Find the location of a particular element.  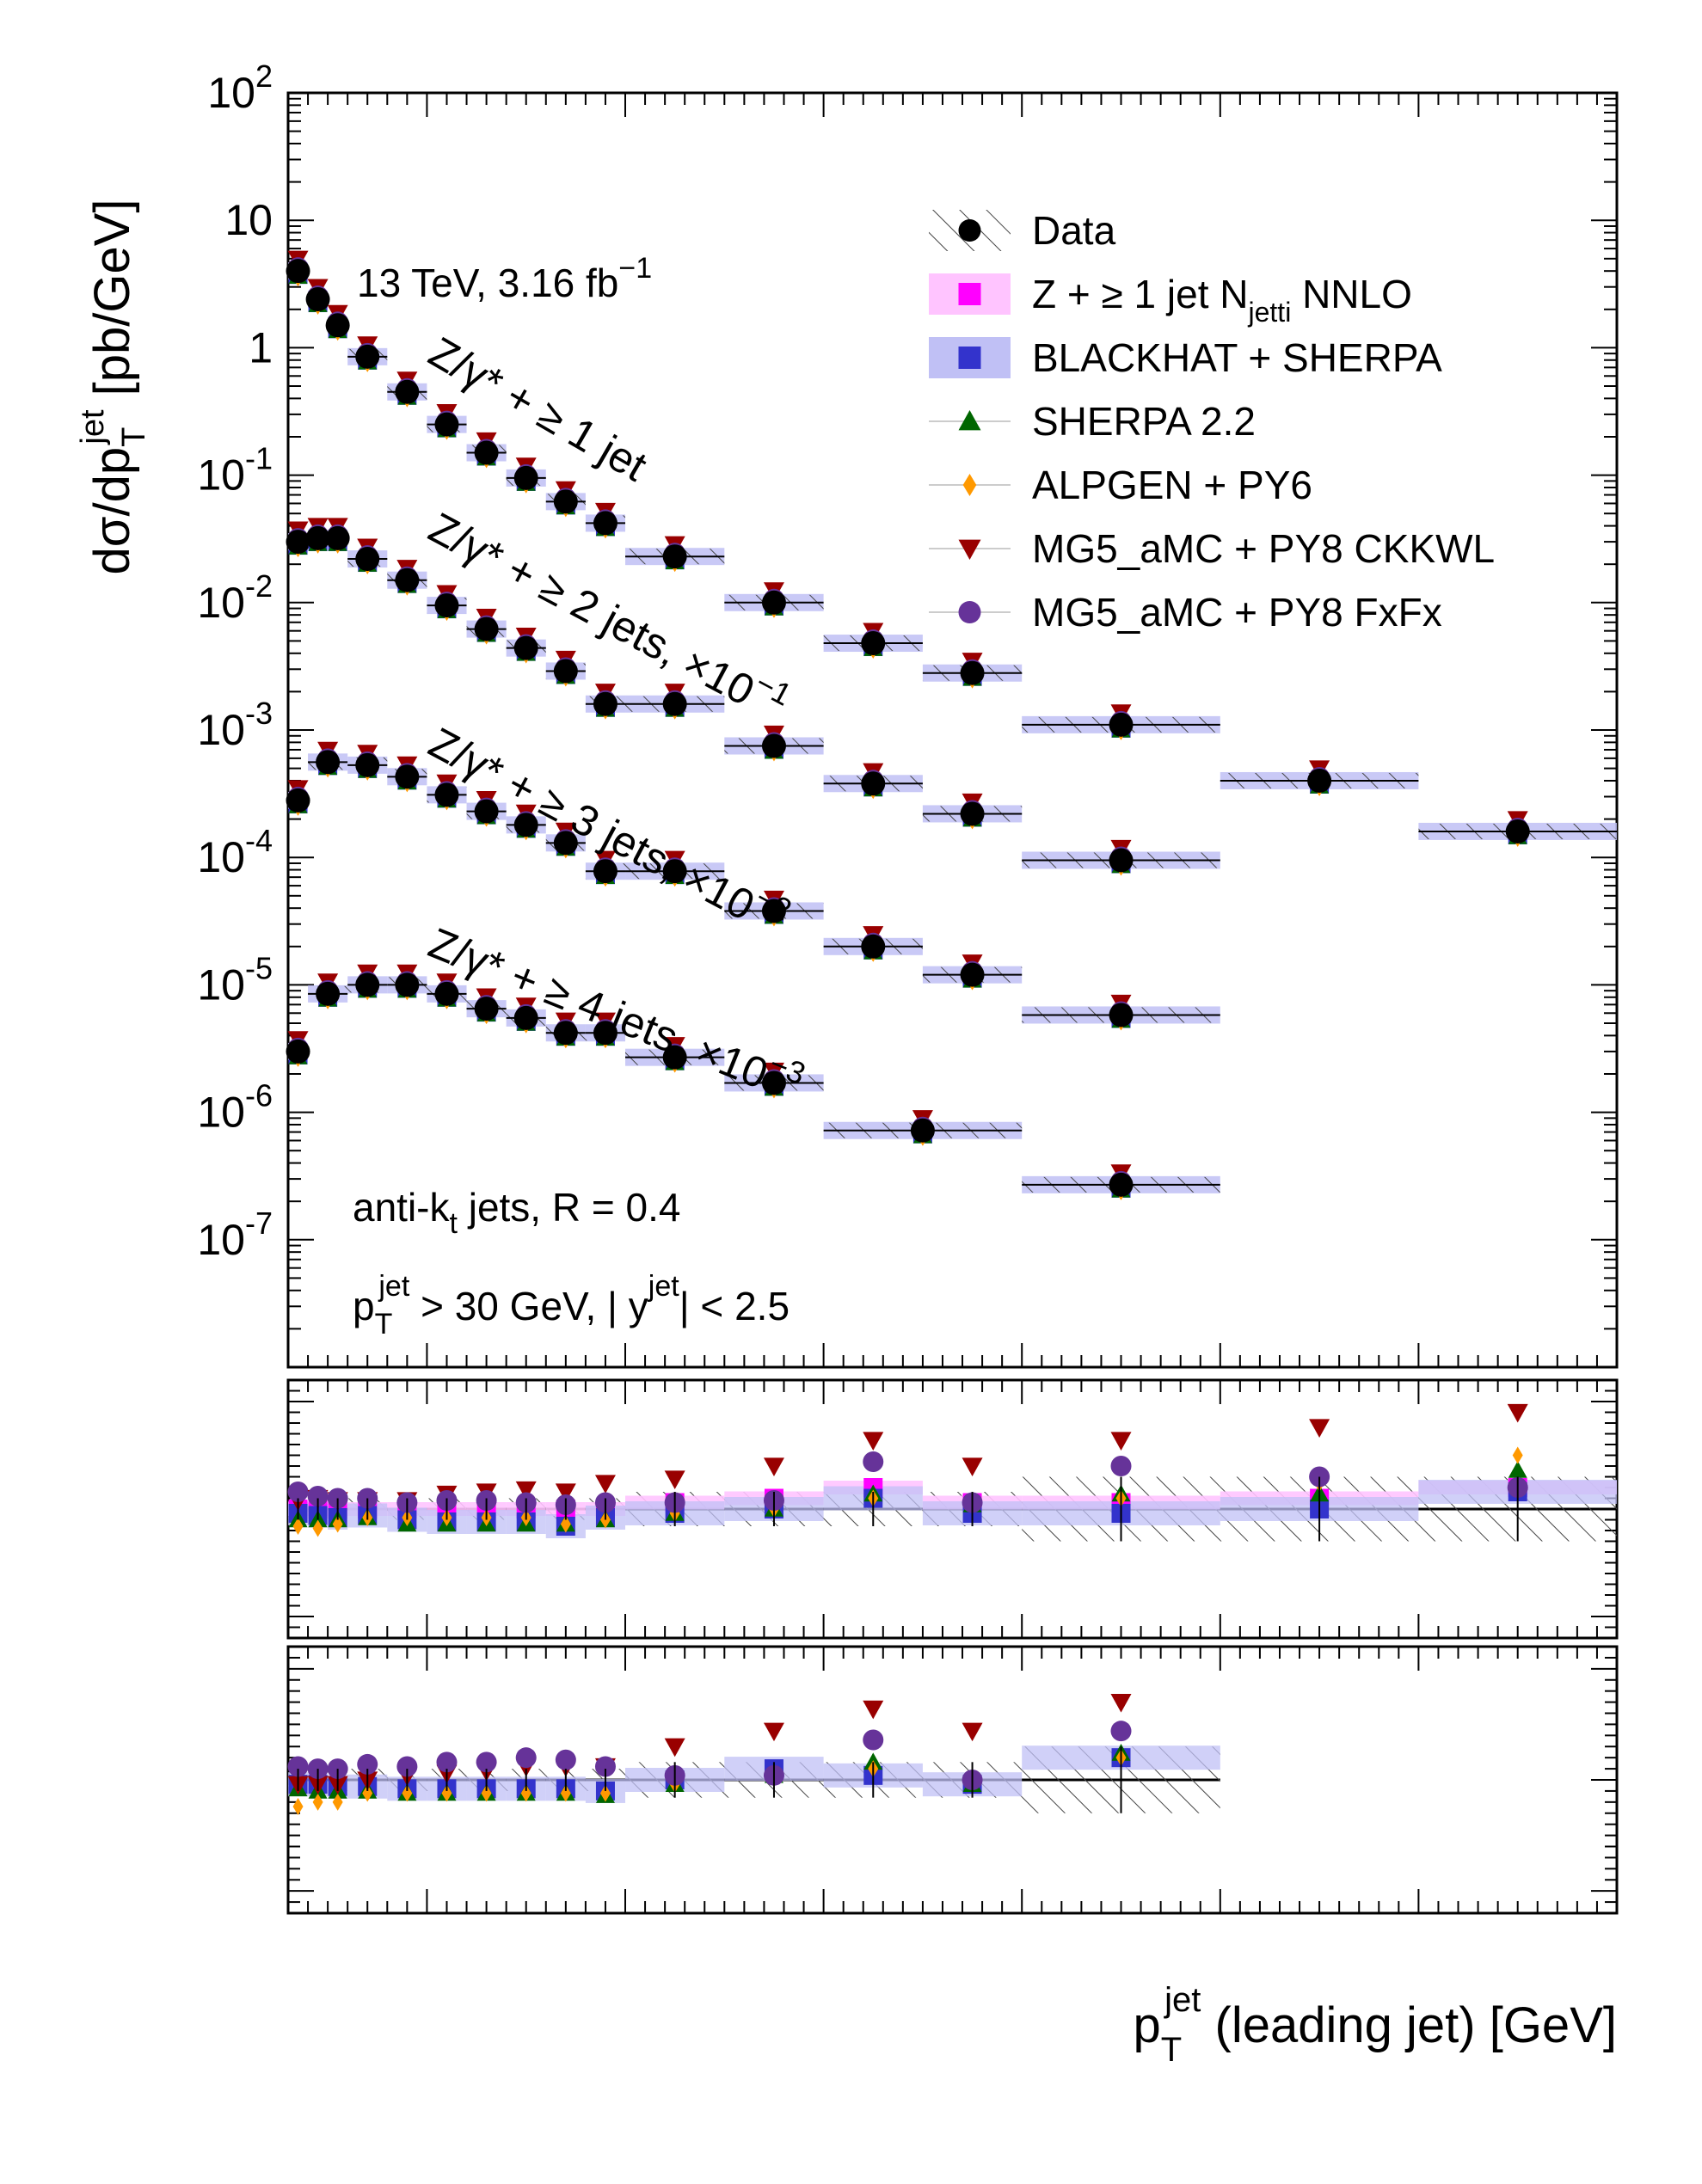

y-tick-label-part: 2 is located at coordinates (264, 76).